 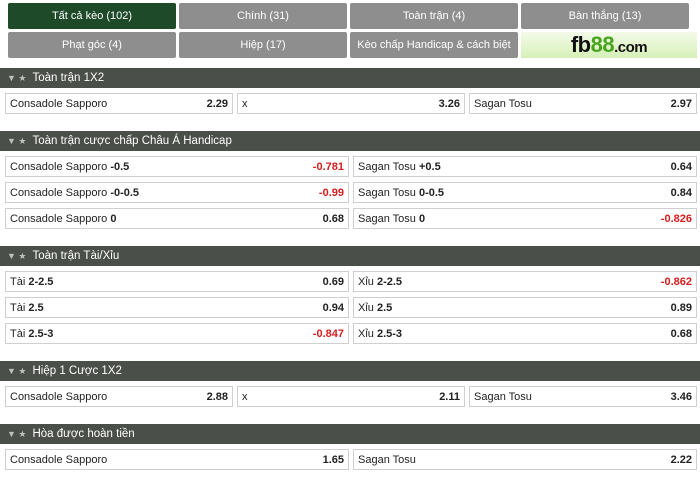 I want to click on odds-cell: Tài 2-2.5 0.69, so click(x=177, y=281).